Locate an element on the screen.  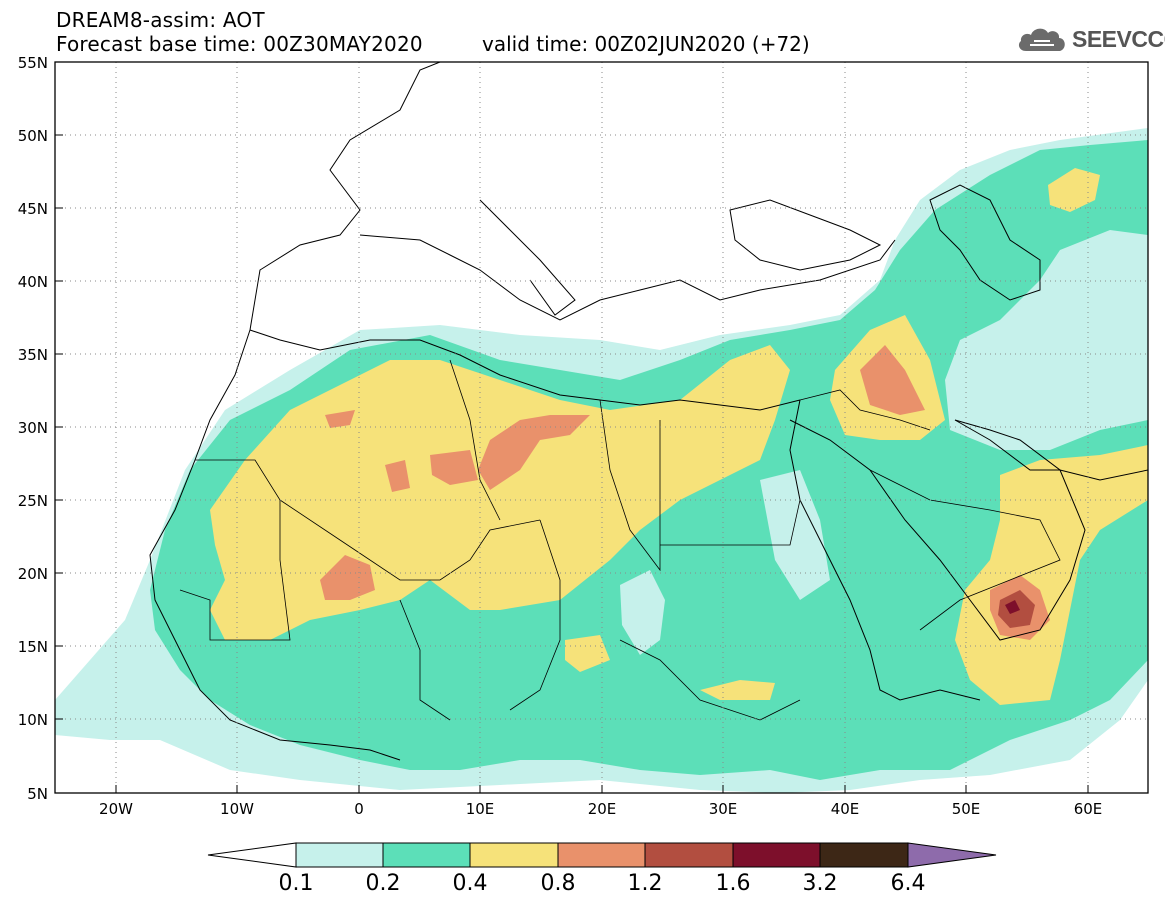
title-line1: DREAM8-assim: AOT is located at coordinates (160, 20).